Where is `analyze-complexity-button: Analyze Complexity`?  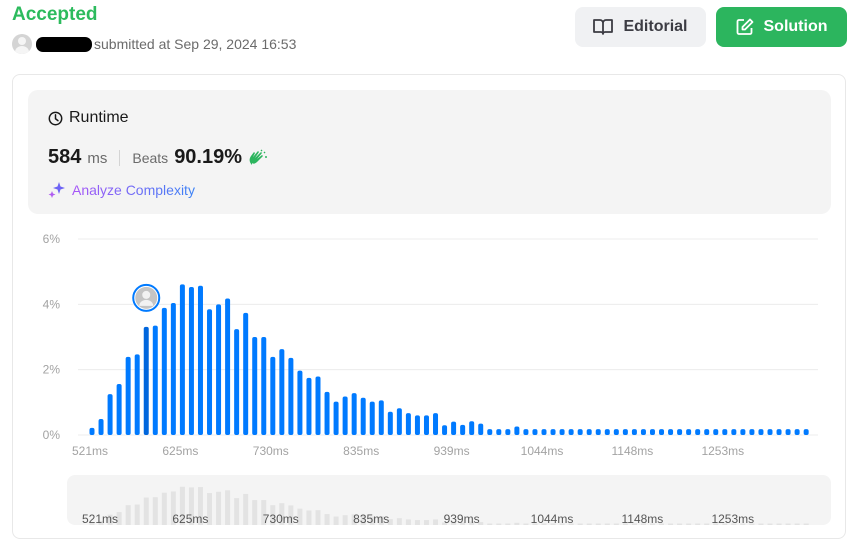 analyze-complexity-button: Analyze Complexity is located at coordinates (121, 190).